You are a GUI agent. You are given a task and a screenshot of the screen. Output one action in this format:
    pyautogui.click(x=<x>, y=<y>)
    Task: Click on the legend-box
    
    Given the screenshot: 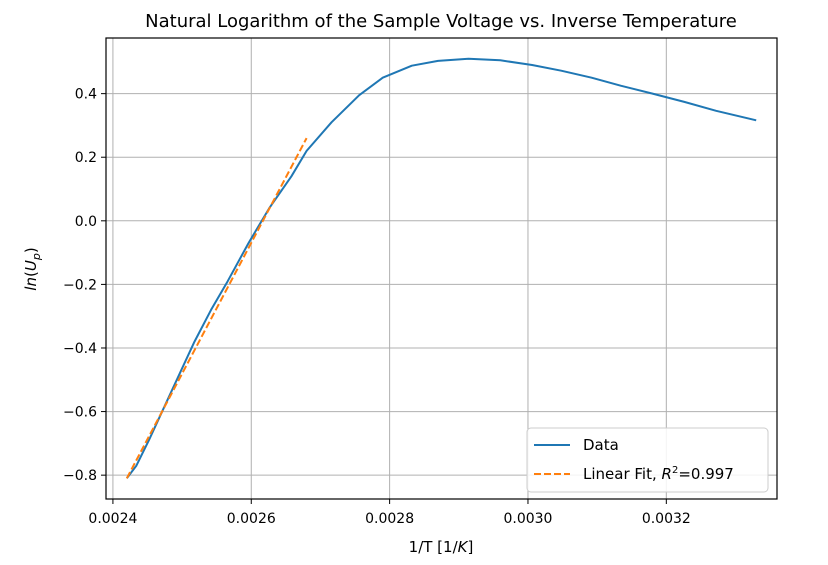 What is the action you would take?
    pyautogui.click(x=647, y=460)
    